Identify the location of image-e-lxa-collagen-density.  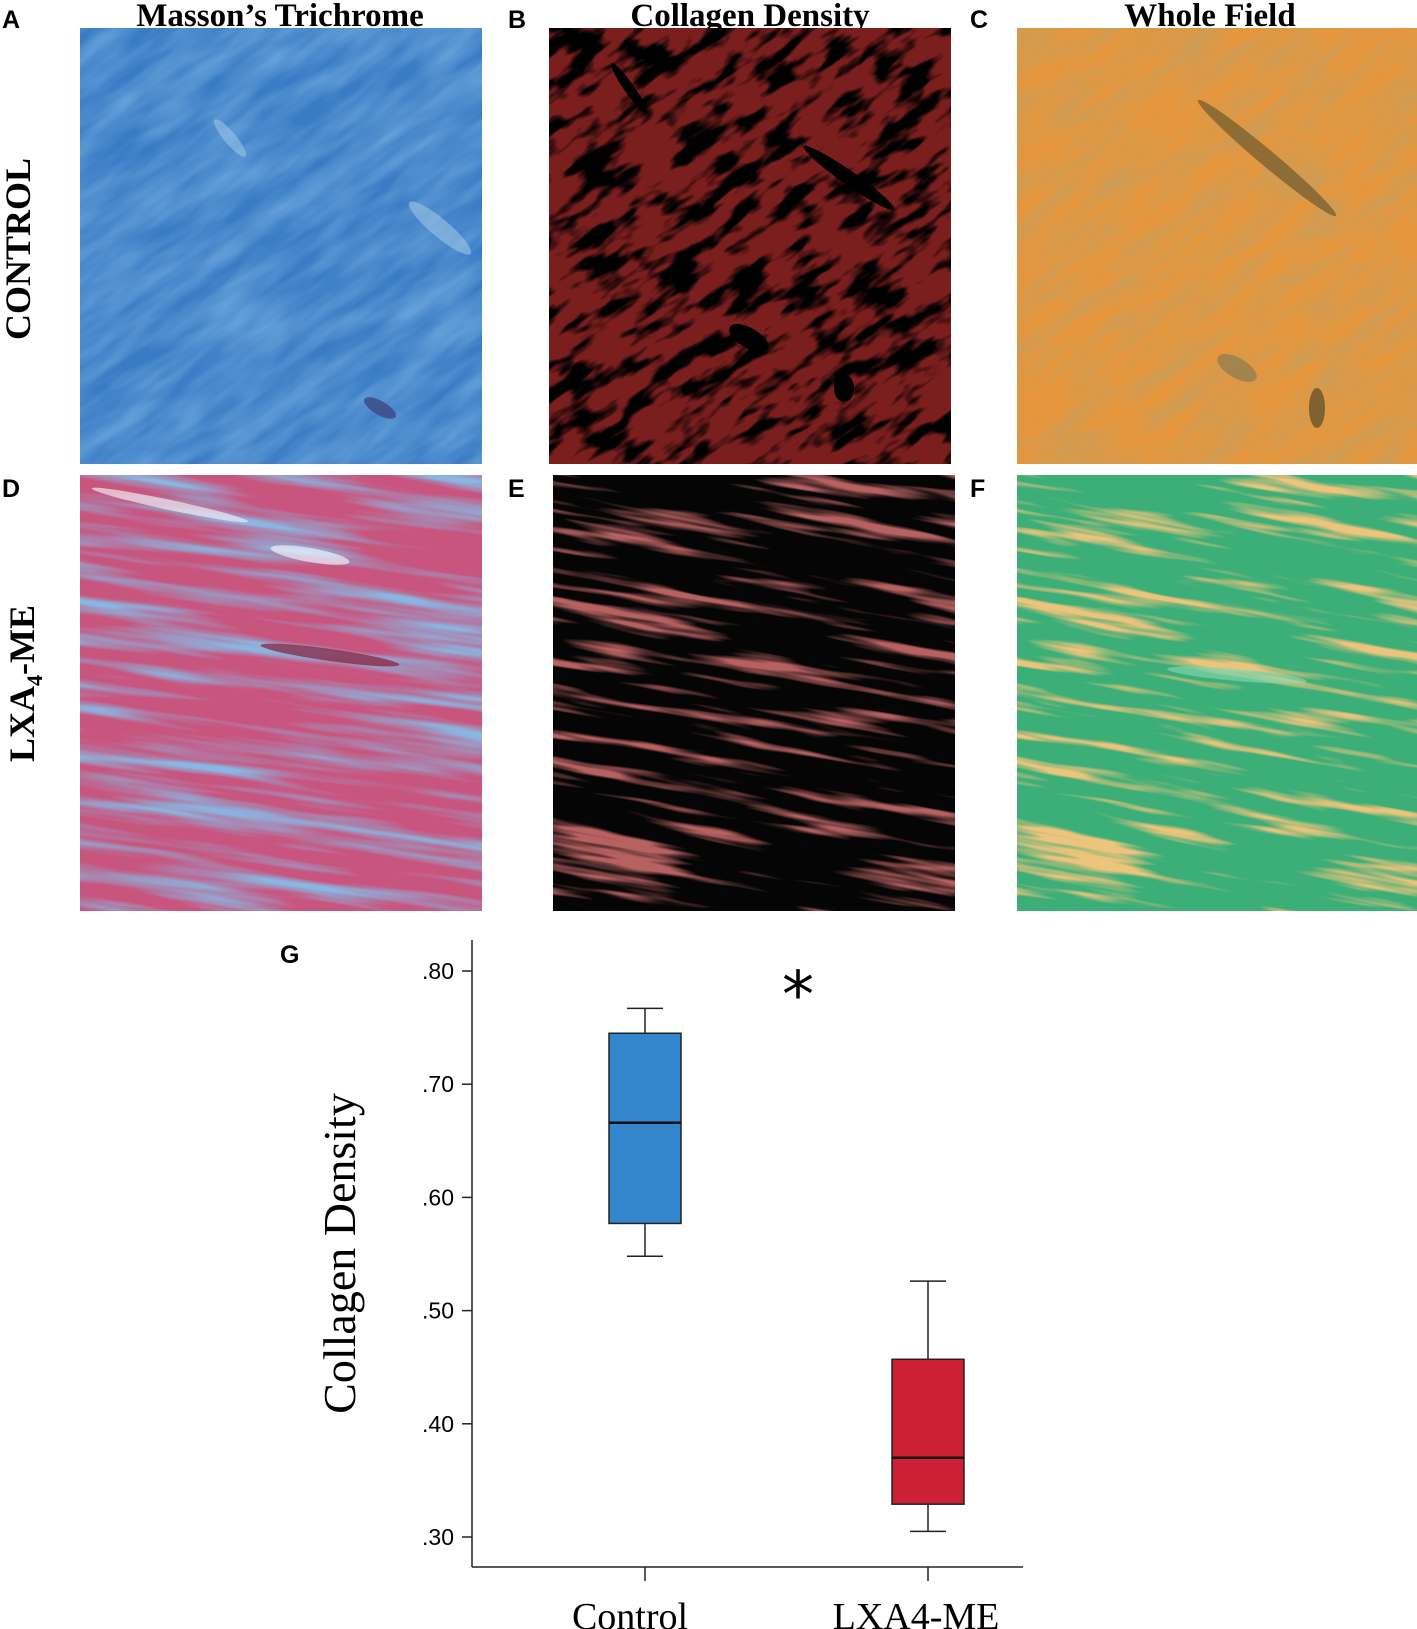
(754, 693).